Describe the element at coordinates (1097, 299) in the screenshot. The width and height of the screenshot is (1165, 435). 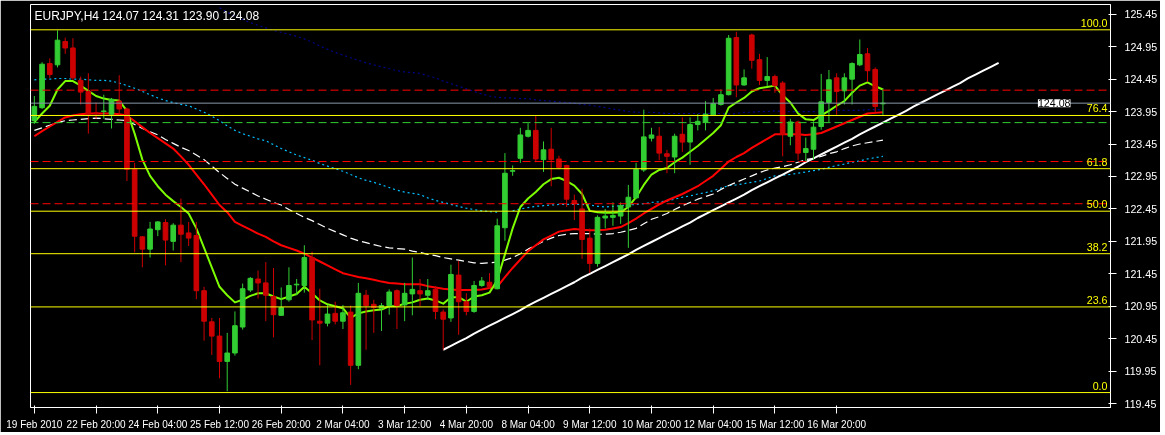
I see `annotation: 23.6` at that location.